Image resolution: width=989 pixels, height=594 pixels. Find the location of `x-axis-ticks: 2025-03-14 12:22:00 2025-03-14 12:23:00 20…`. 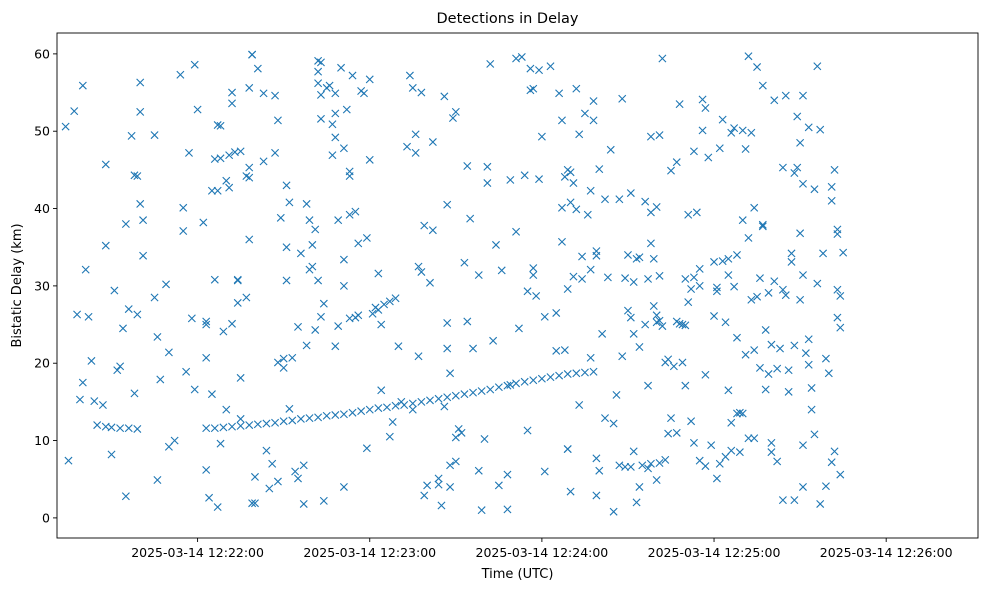

x-axis-ticks: 2025-03-14 12:22:00 2025-03-14 12:23:00 20… is located at coordinates (542, 549).